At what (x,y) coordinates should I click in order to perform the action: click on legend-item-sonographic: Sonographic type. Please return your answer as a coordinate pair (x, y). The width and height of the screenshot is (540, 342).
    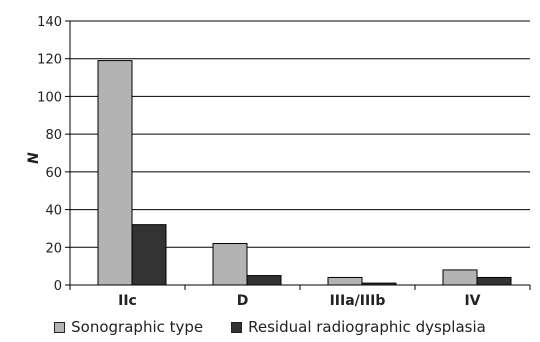
    Looking at the image, I should click on (128, 327).